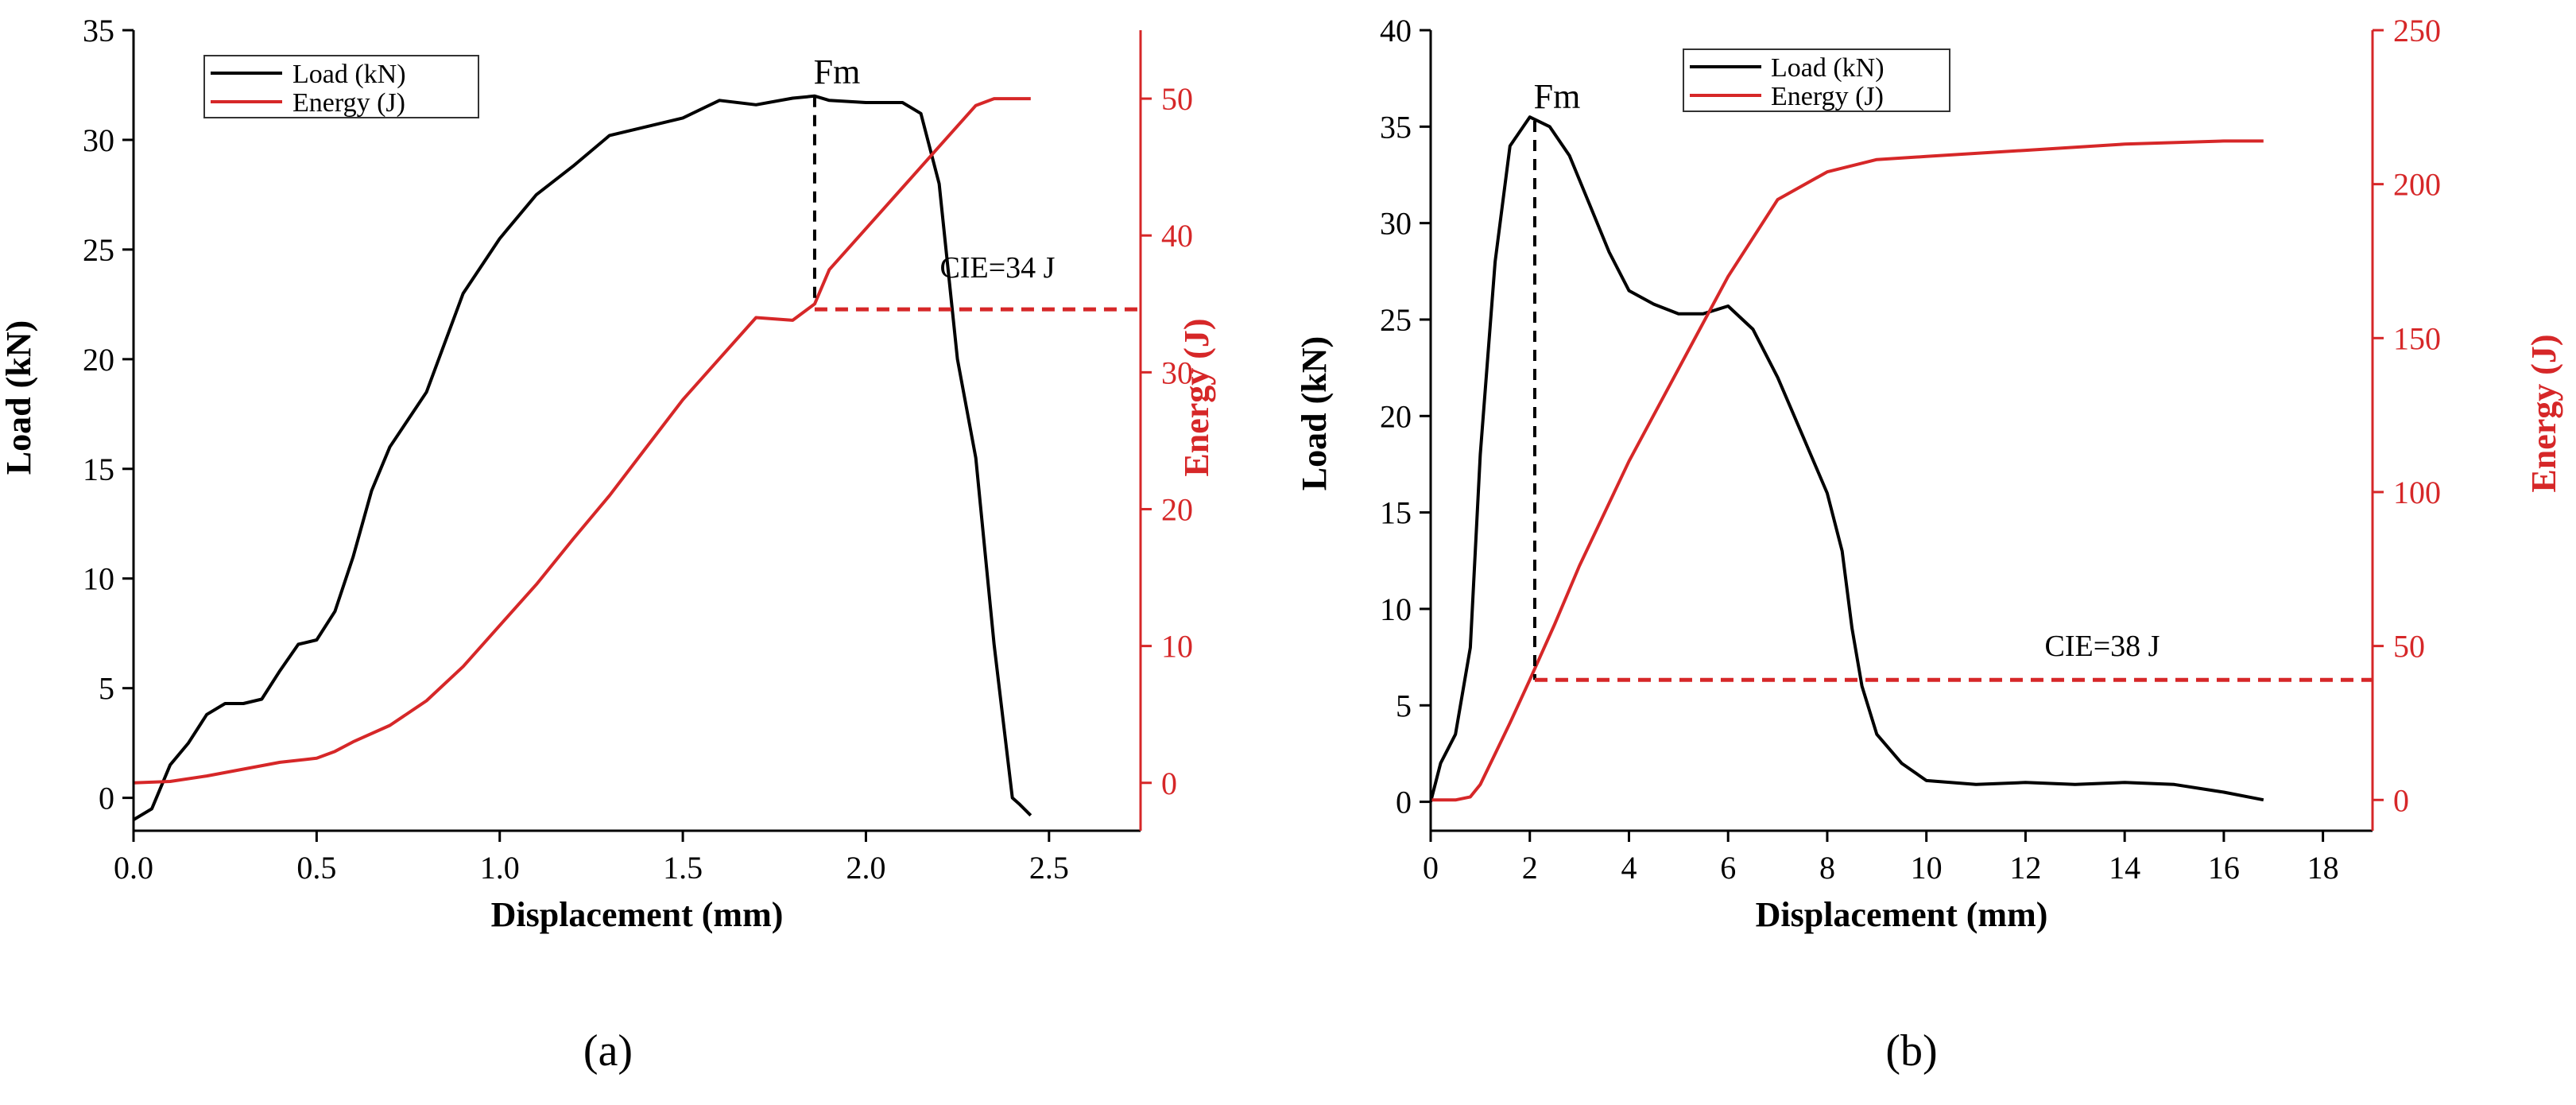 The image size is (2576, 1105). I want to click on panel-label-a: (a), so click(608, 1051).